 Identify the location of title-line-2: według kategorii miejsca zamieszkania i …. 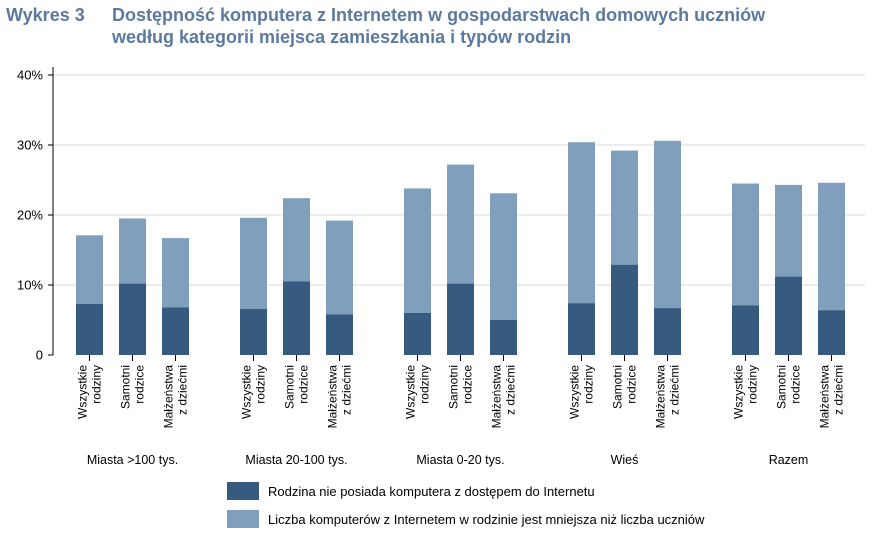
(342, 37).